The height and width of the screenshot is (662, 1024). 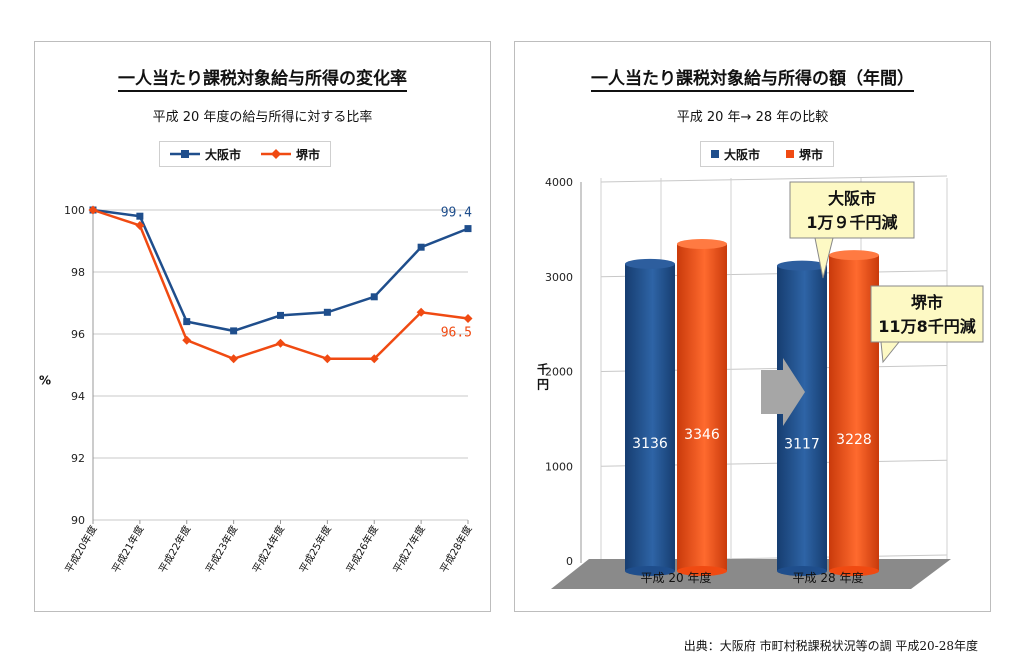 What do you see at coordinates (308, 154) in the screenshot?
I see `legend-label-sakai: 堺市` at bounding box center [308, 154].